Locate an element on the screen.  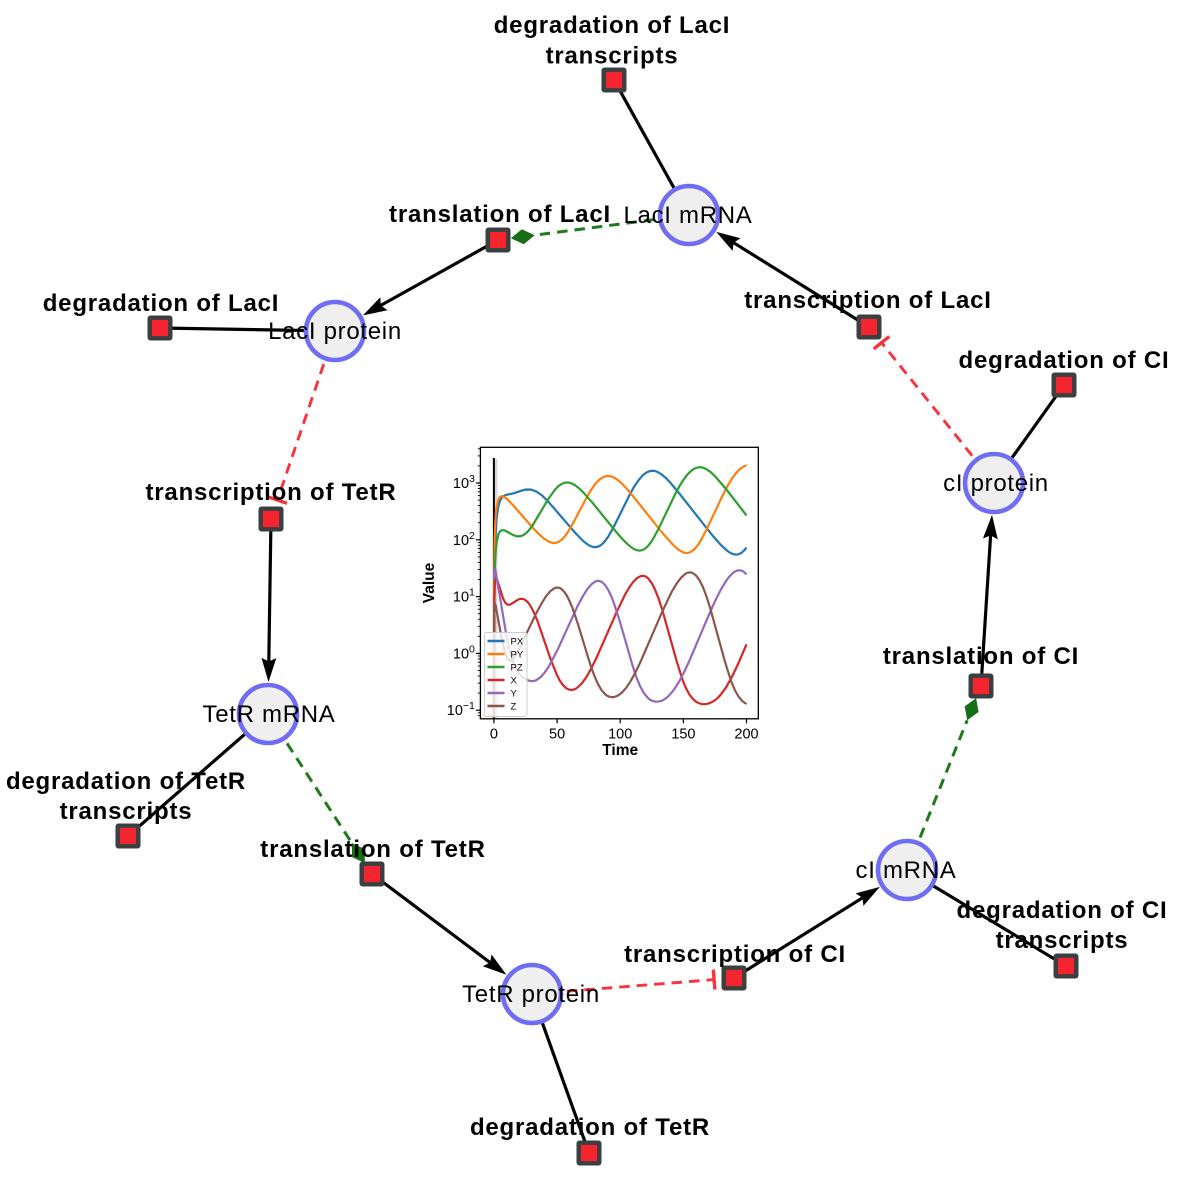
svg-text: PY is located at coordinates (517, 655).